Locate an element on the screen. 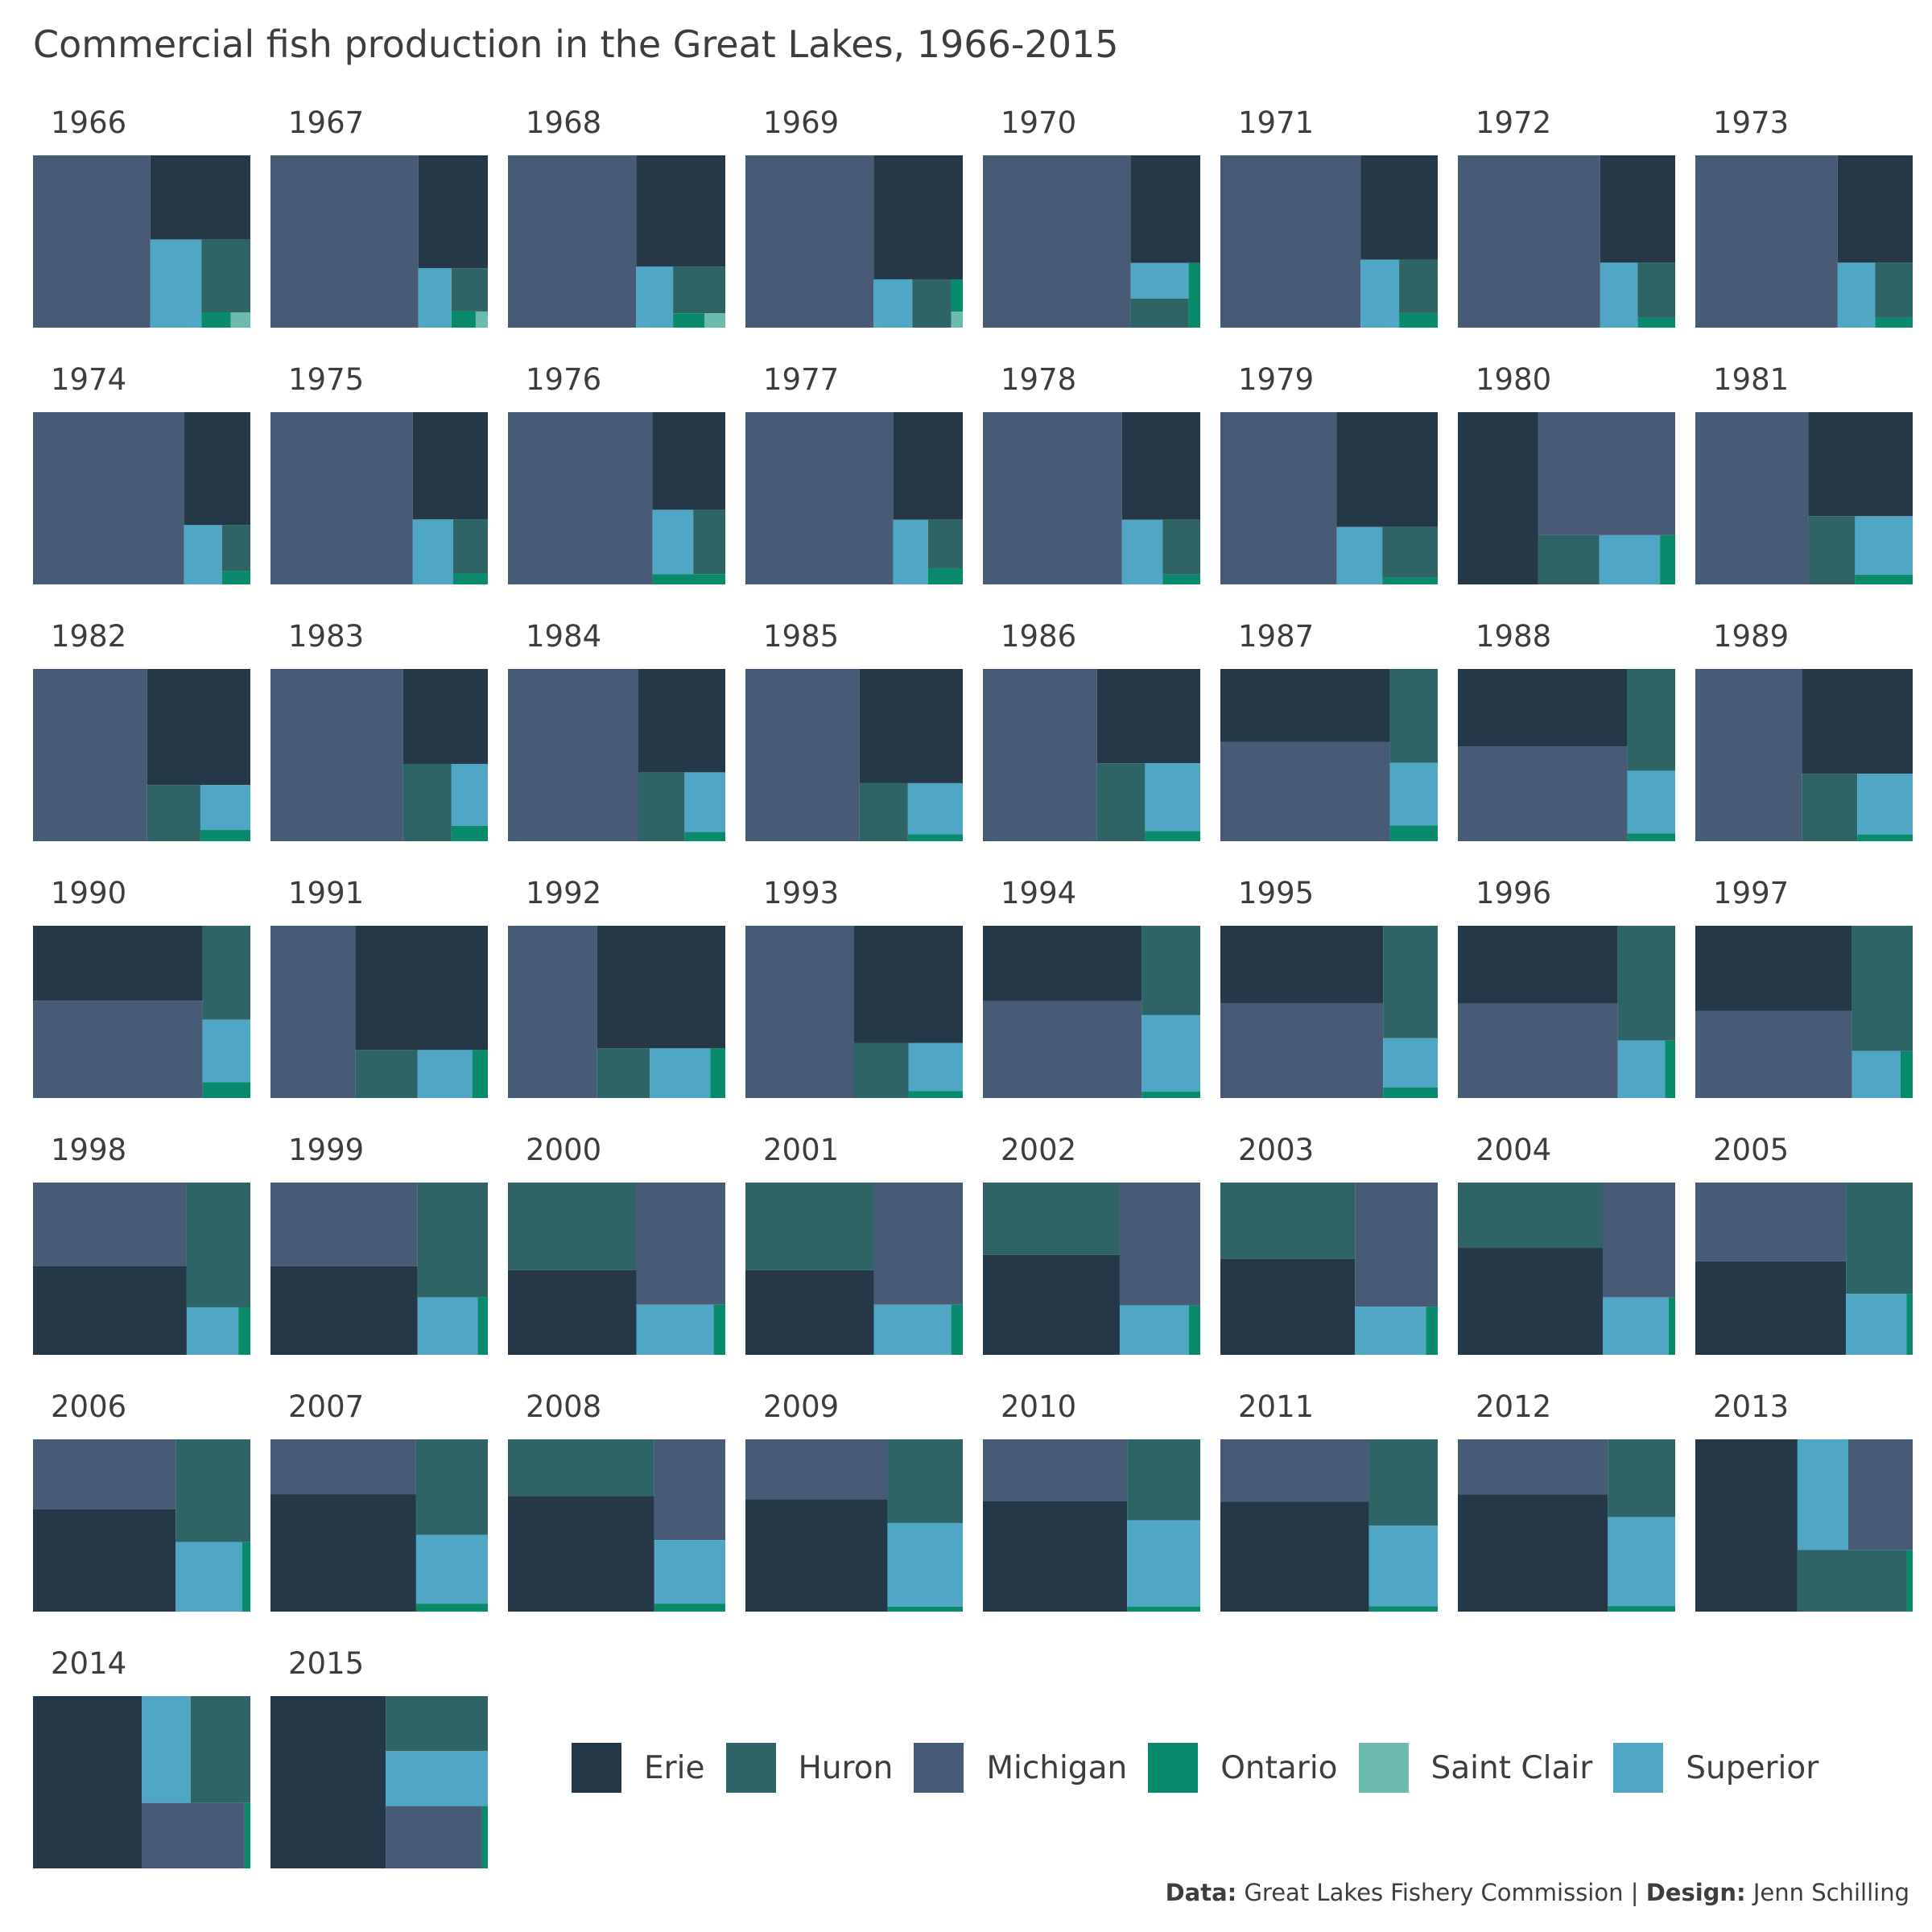 This screenshot has width=1932, height=1932. panel-year-label: 2013 is located at coordinates (1751, 1406).